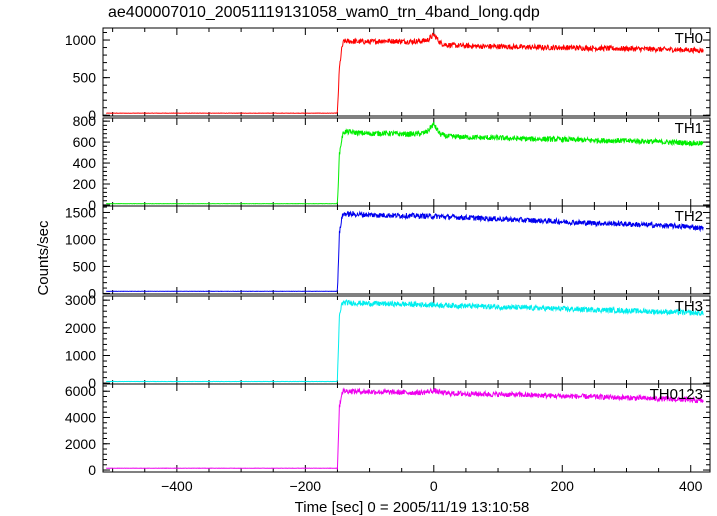 The image size is (717, 516). What do you see at coordinates (80, 328) in the screenshot?
I see `y-tick-label-TH3: 2000` at bounding box center [80, 328].